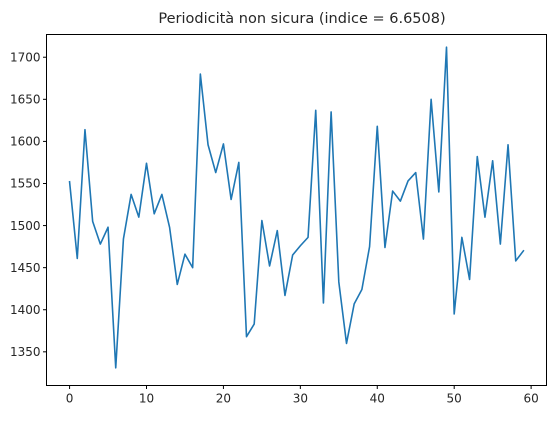  I want to click on y-tick-label: 1600, so click(25, 142).